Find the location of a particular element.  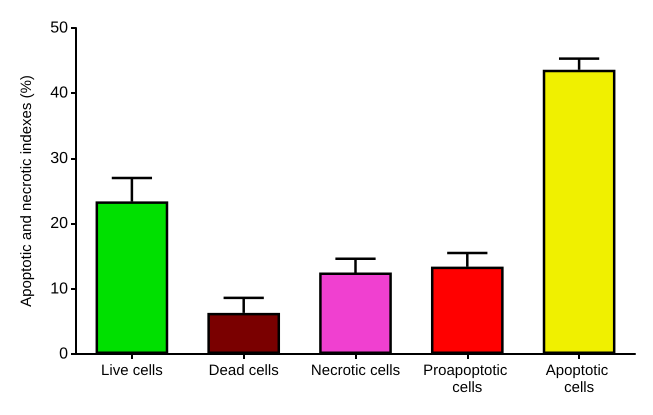

x-tick-label: Apoptotic cells is located at coordinates (579, 379).